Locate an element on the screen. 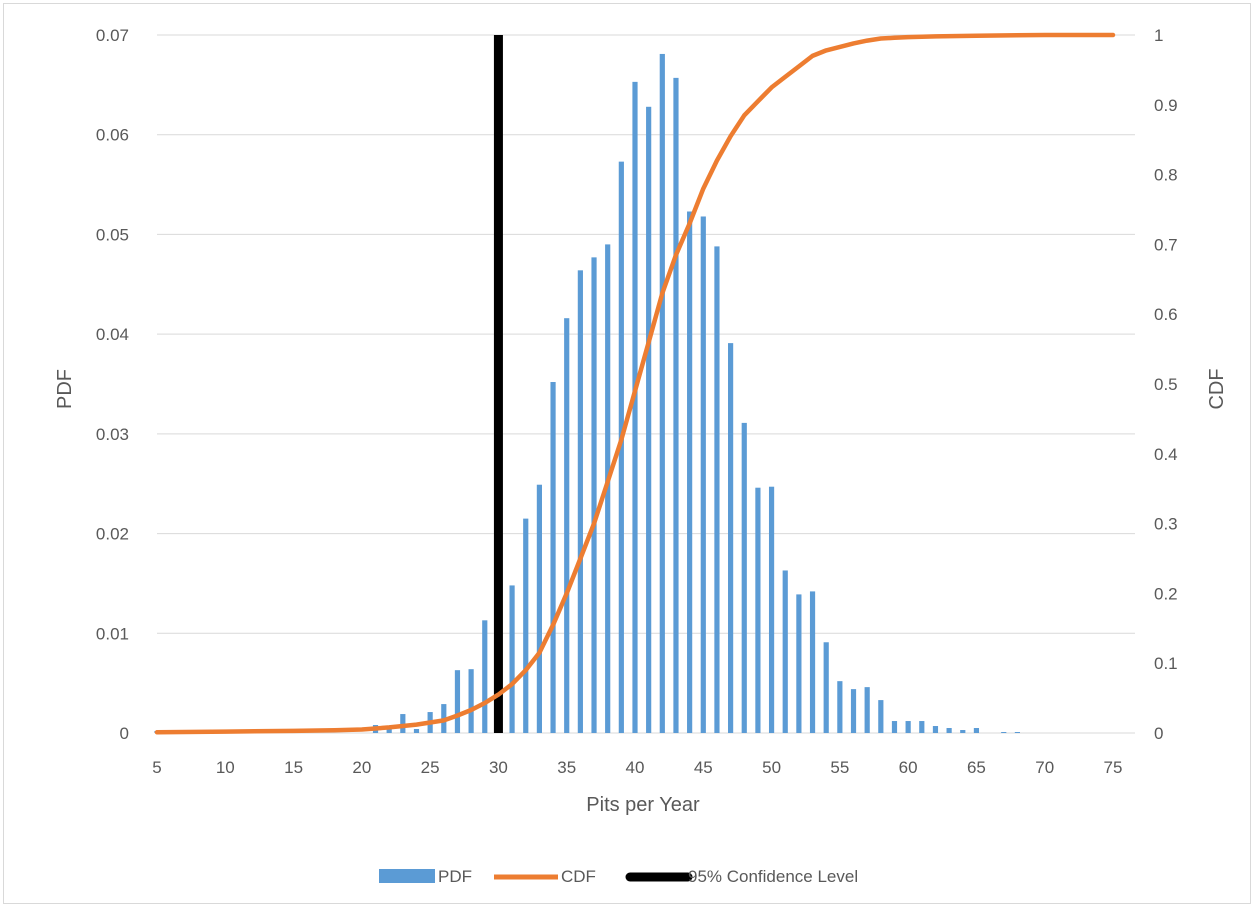 The height and width of the screenshot is (909, 1256). y-right-tick-label: 0.5 is located at coordinates (1166, 384).